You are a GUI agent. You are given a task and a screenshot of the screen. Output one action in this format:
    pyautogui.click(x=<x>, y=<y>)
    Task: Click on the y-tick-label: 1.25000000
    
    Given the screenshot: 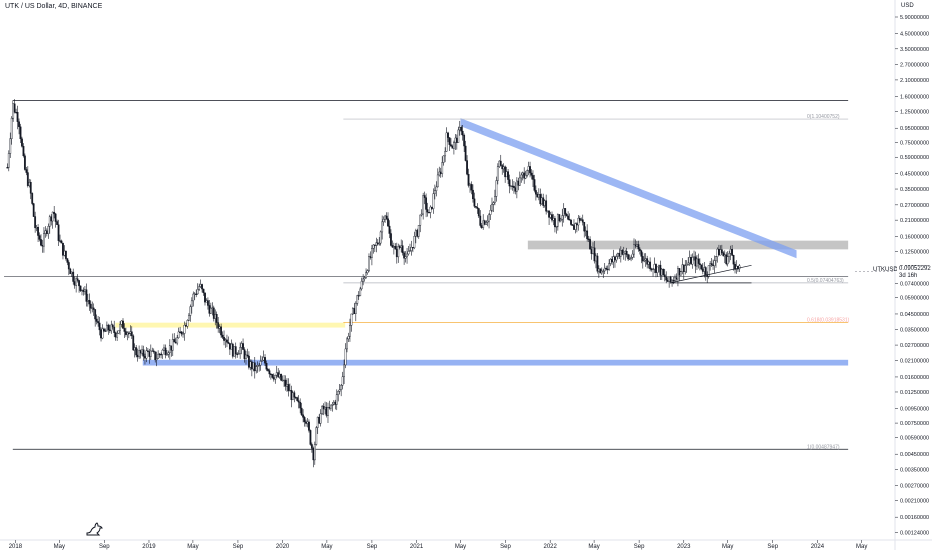 What is the action you would take?
    pyautogui.click(x=914, y=113)
    